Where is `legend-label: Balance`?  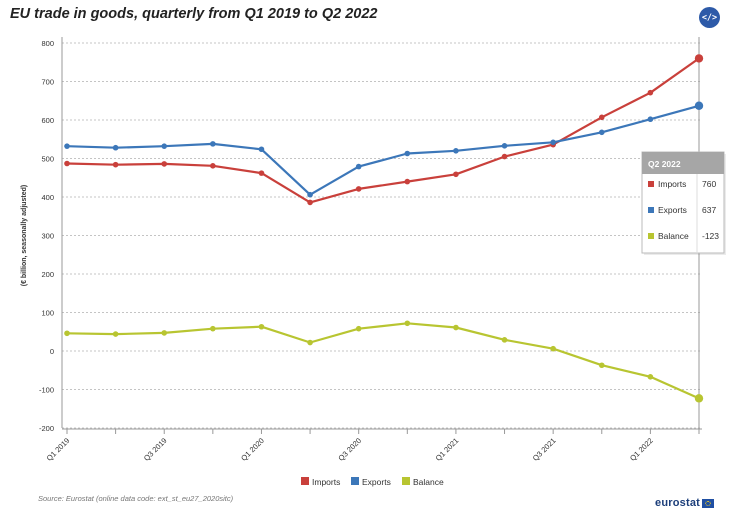 legend-label: Balance is located at coordinates (428, 482).